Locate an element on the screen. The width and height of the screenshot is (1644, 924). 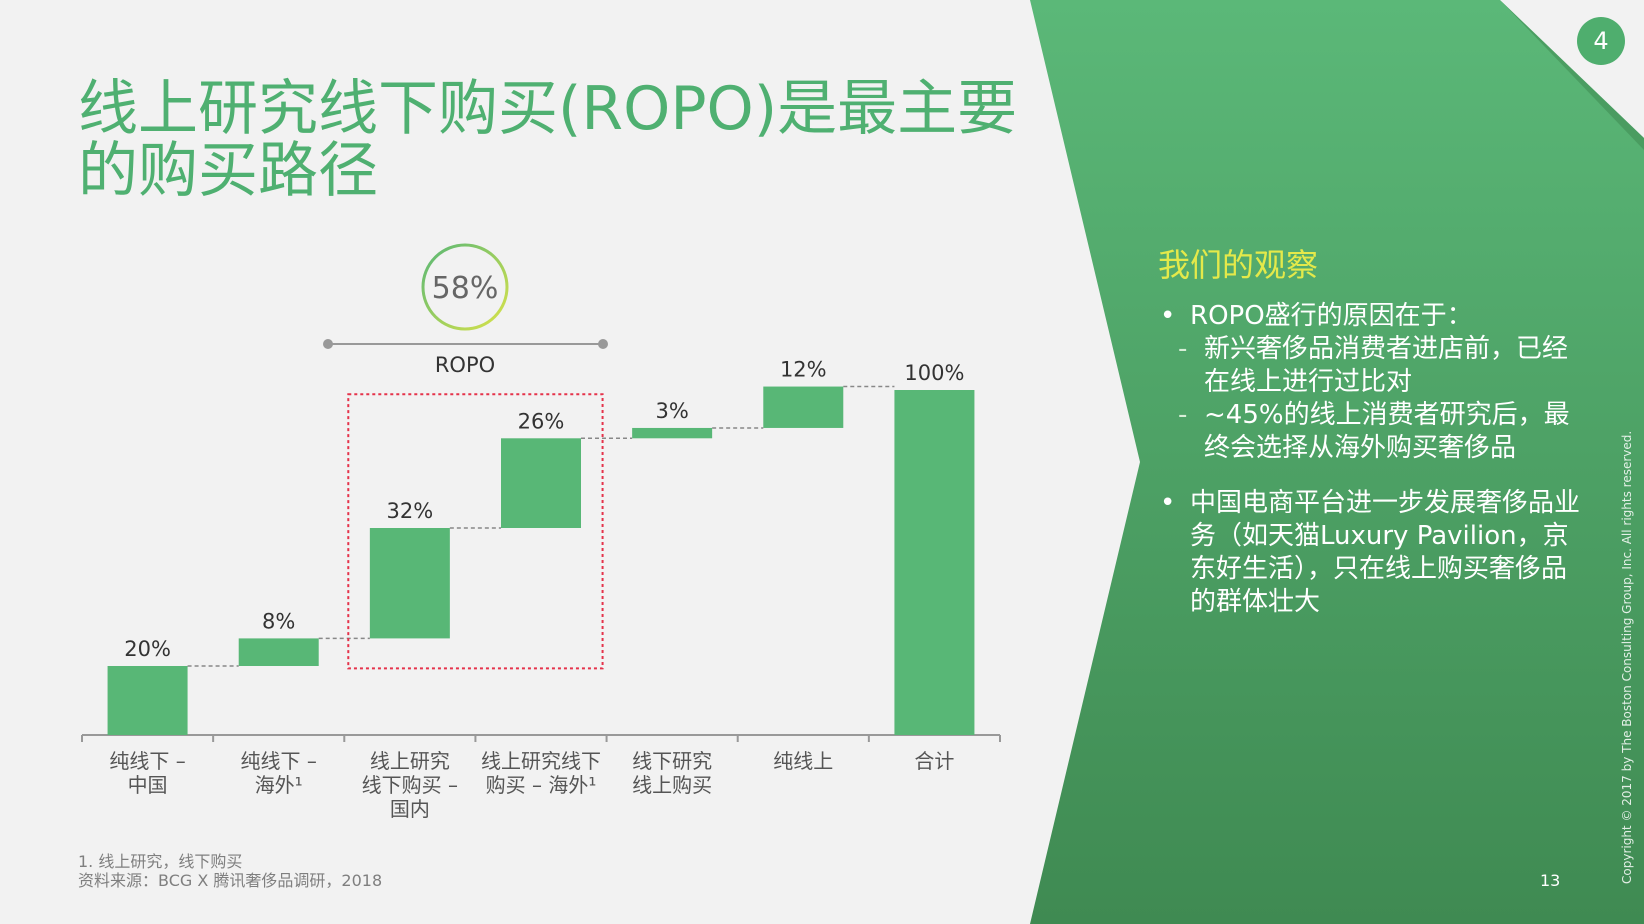
category-label: 海外¹ is located at coordinates (279, 785).